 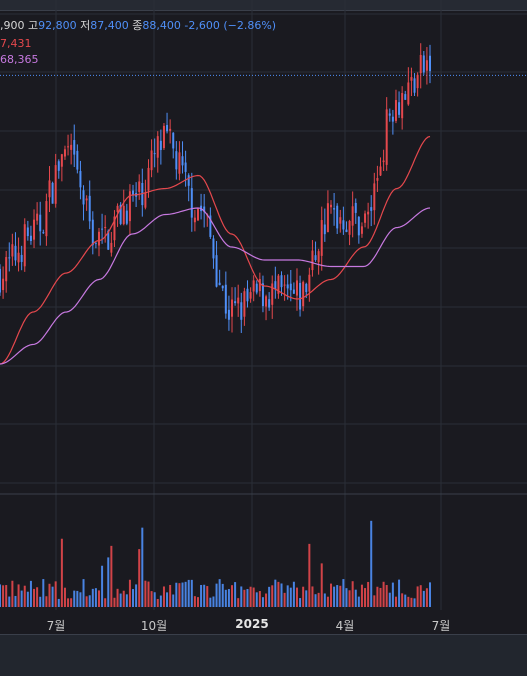 What do you see at coordinates (19, 59) in the screenshot?
I see `ma-long-value: 68,365` at bounding box center [19, 59].